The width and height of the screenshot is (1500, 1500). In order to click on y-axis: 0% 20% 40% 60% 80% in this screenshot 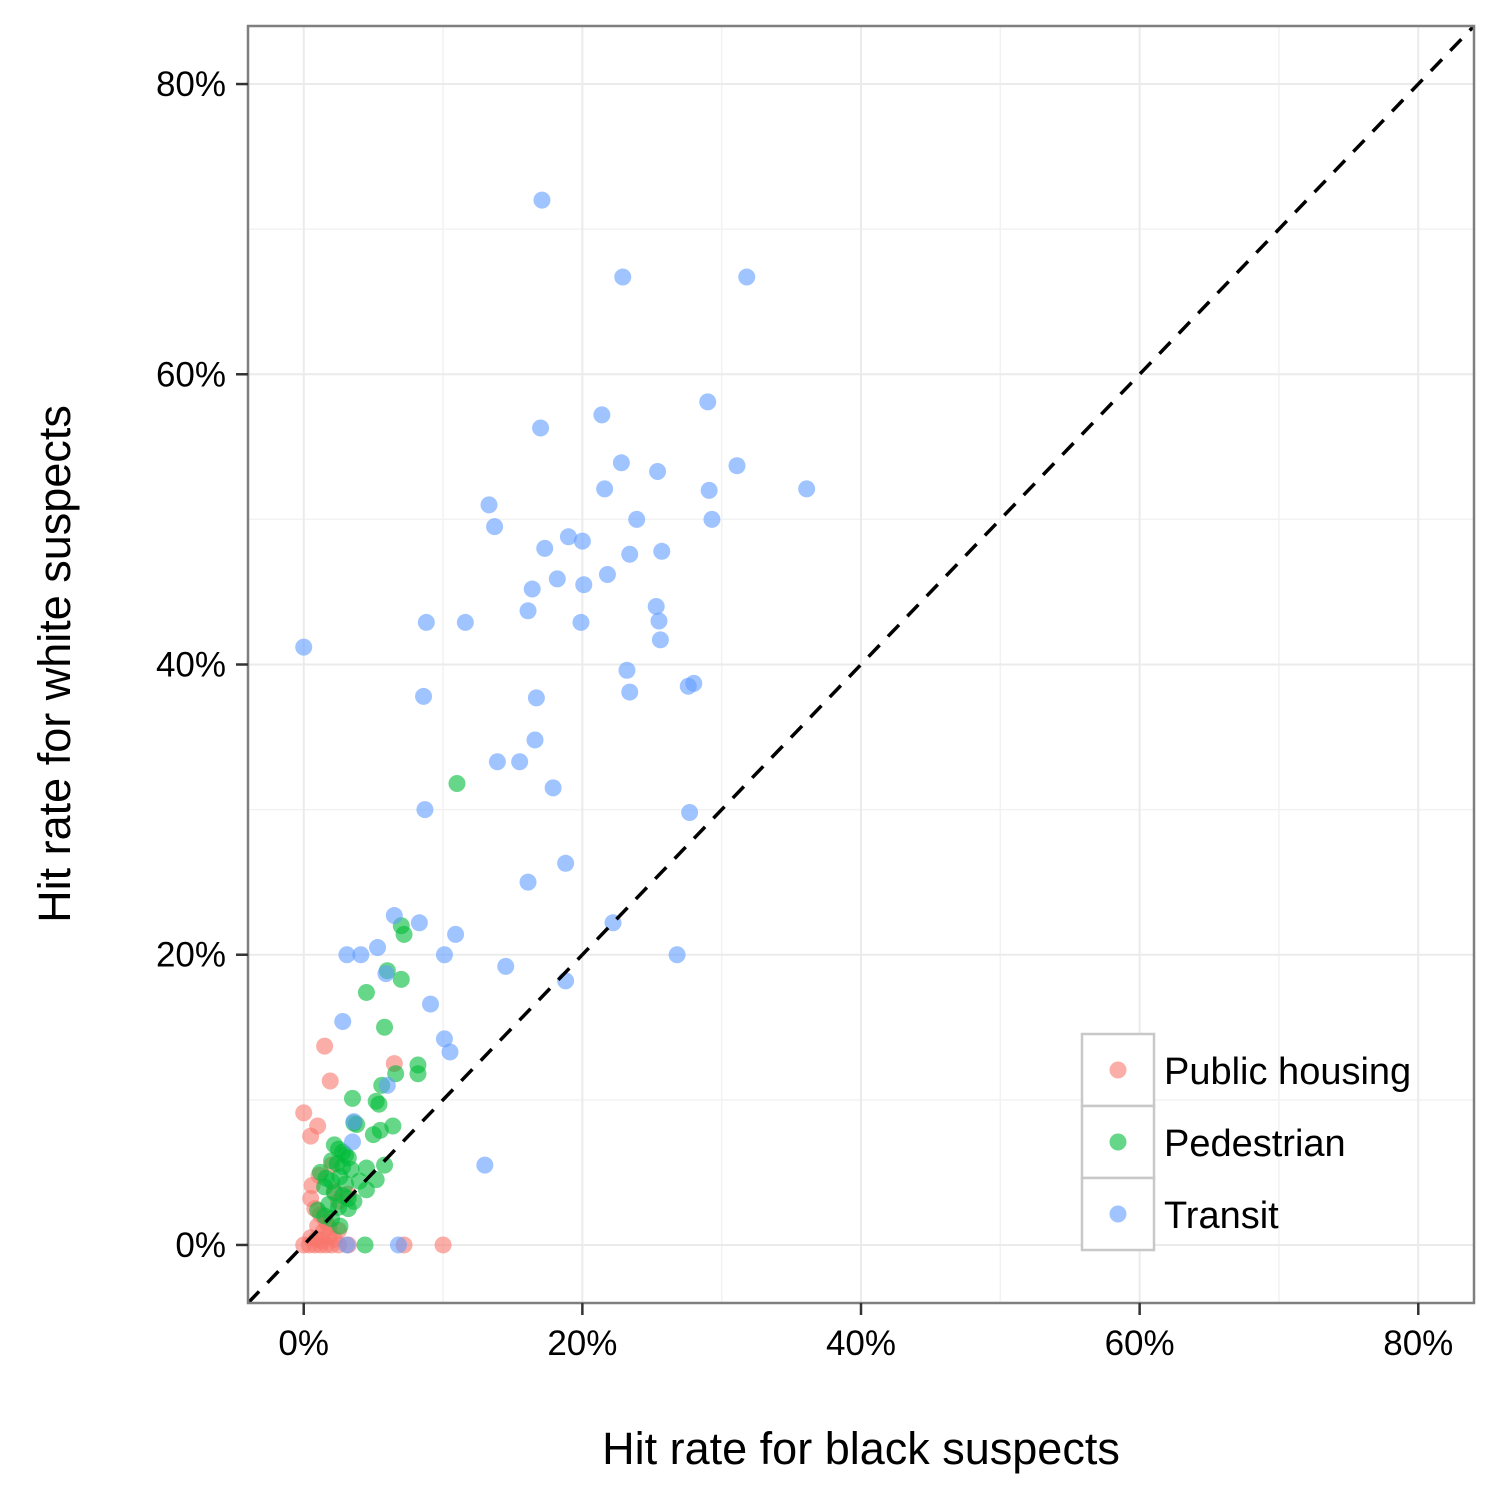, I will do `click(202, 665)`.